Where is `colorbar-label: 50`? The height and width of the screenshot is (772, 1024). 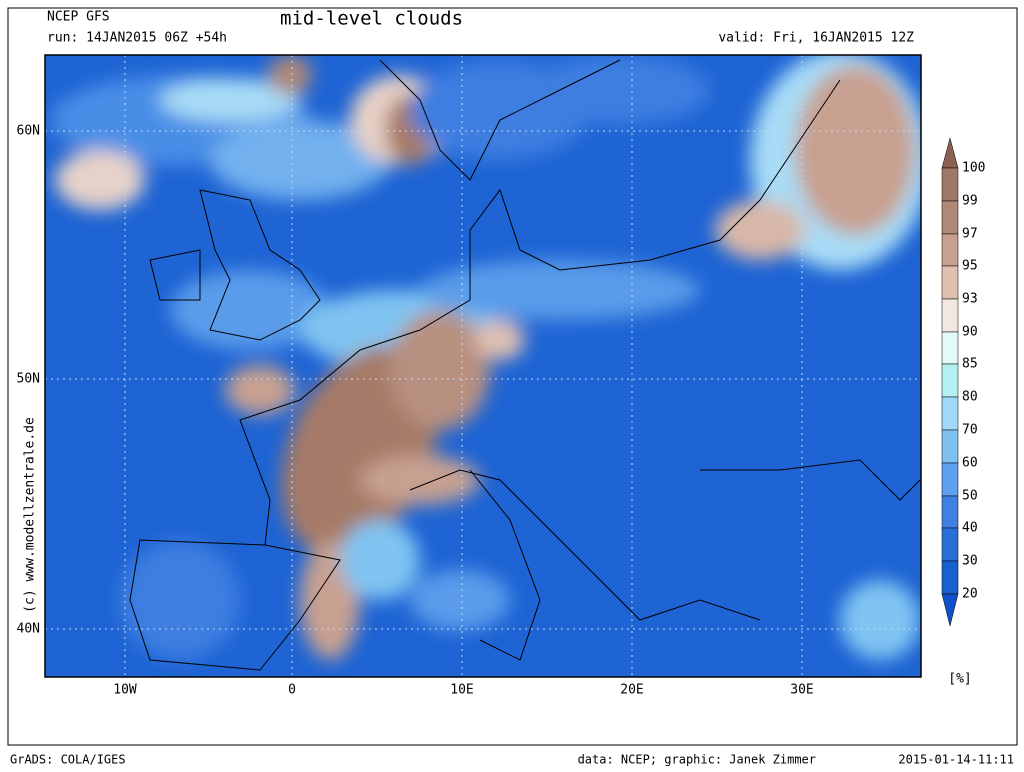
colorbar-label: 50 is located at coordinates (970, 496).